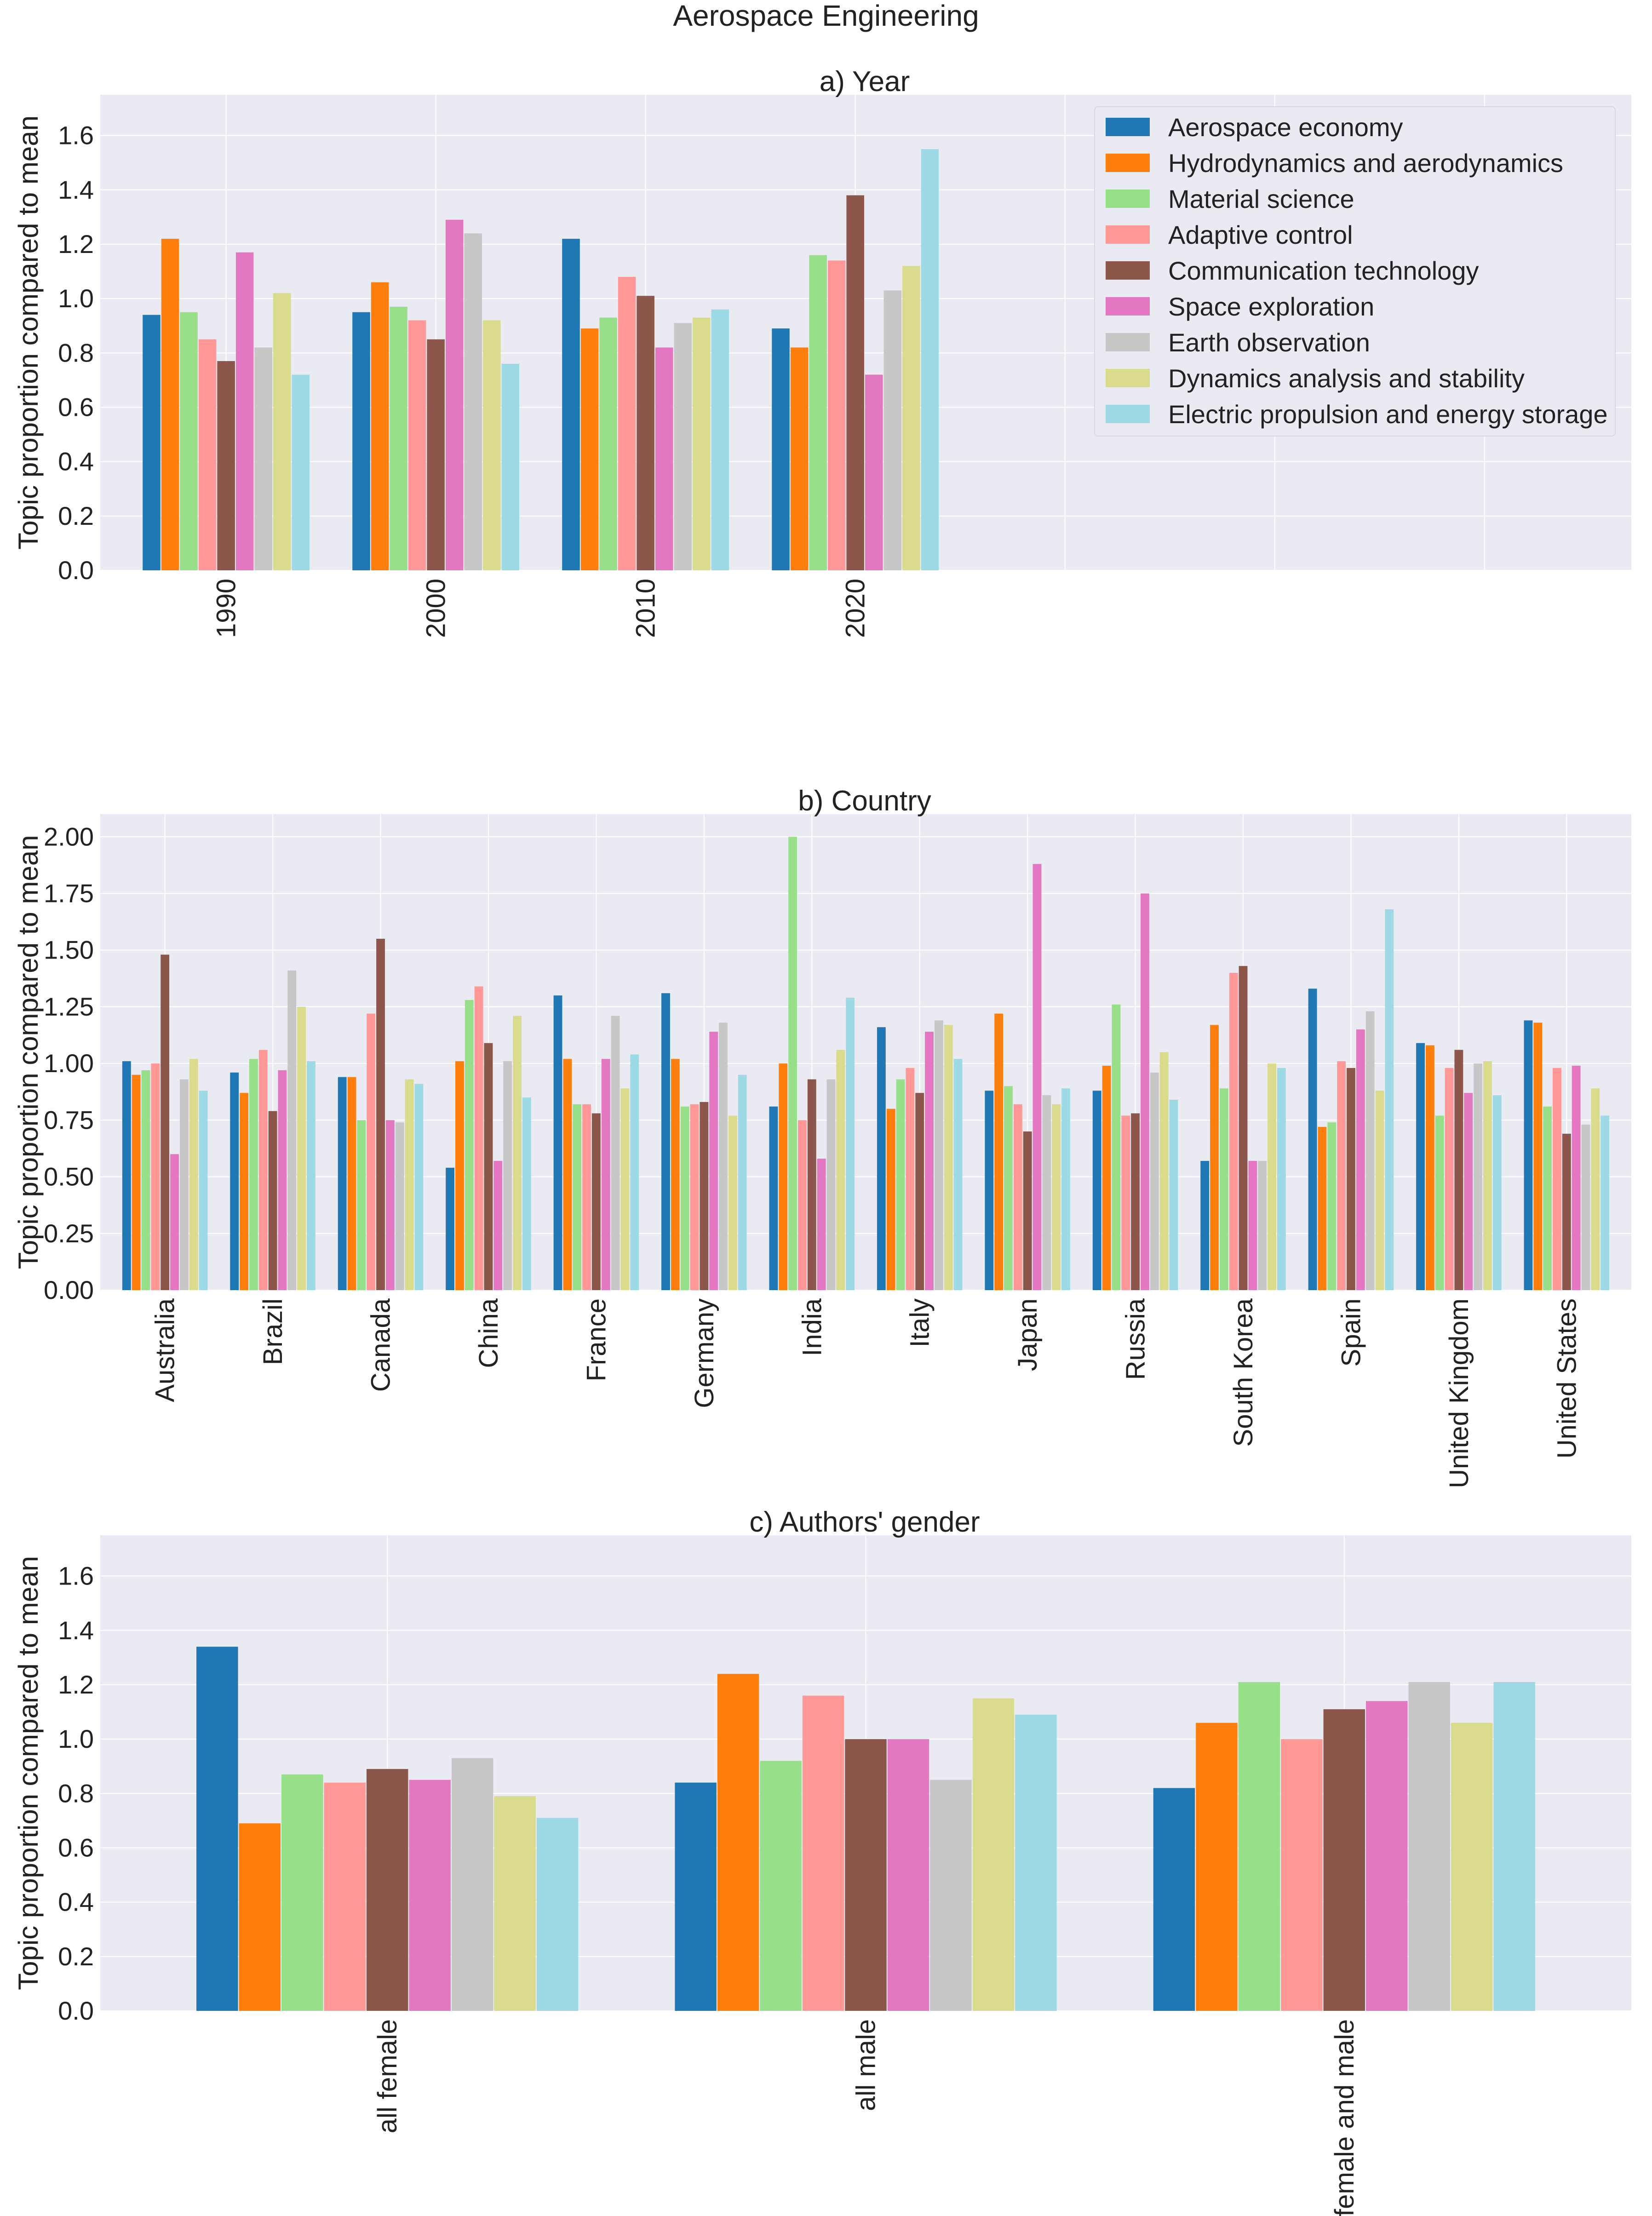  I want to click on x-tick-label: Spain, so click(1351, 1332).